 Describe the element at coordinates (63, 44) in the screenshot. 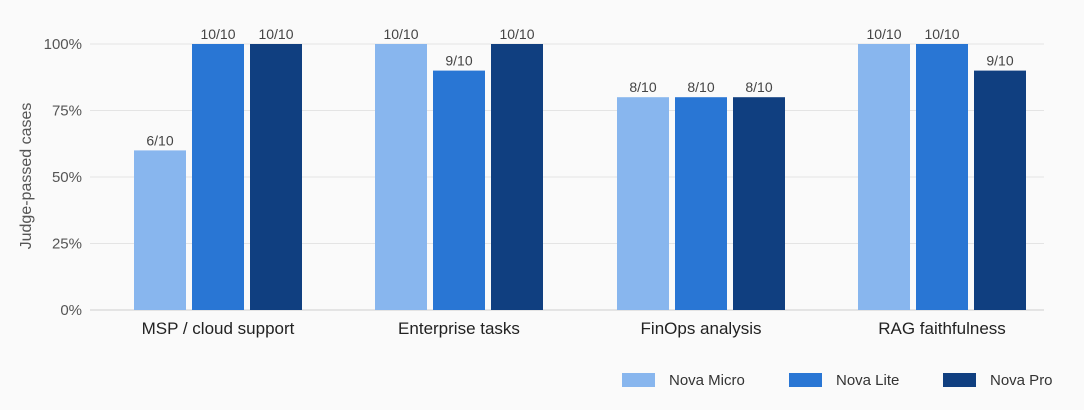

I see `y-tick-label: 100%` at that location.